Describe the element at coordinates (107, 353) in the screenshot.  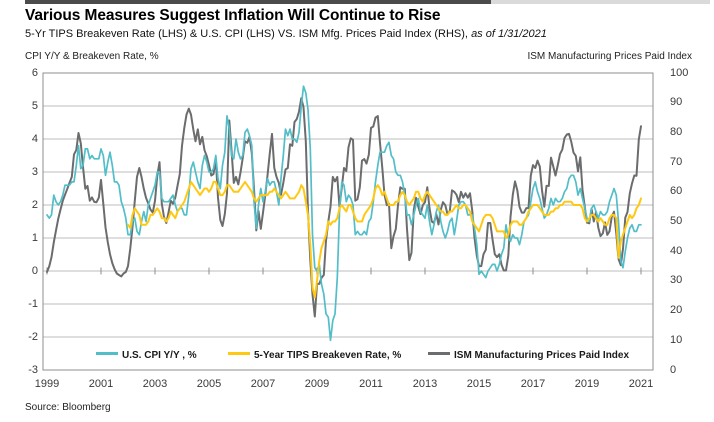
I see `legend-swatch-cpi` at that location.